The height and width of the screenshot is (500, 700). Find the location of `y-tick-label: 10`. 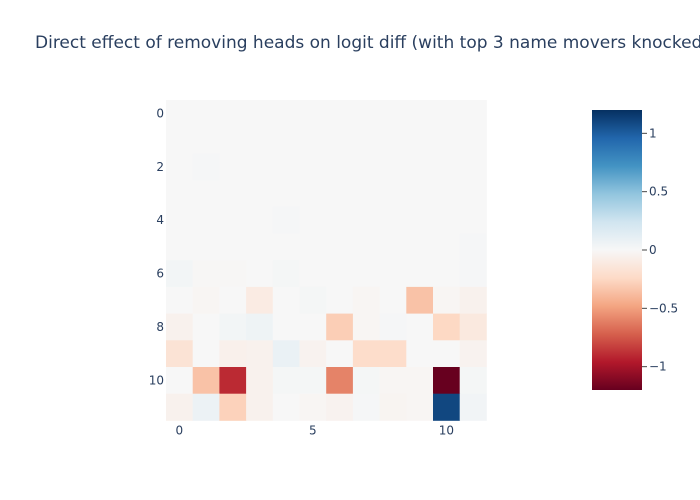

y-tick-label: 10 is located at coordinates (156, 380).